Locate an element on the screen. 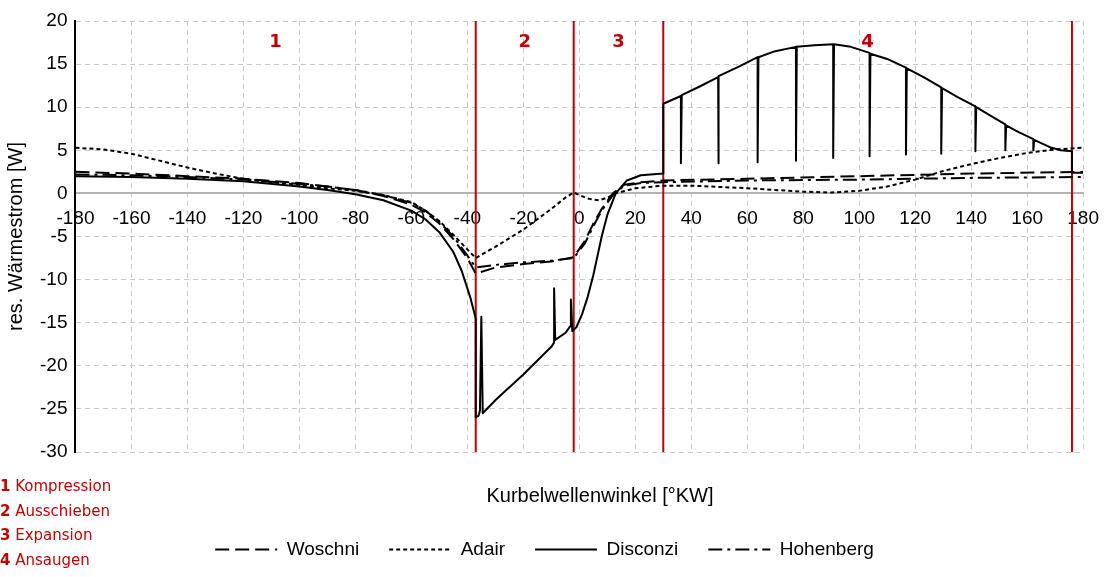  x-tick-label: 40 is located at coordinates (691, 218).